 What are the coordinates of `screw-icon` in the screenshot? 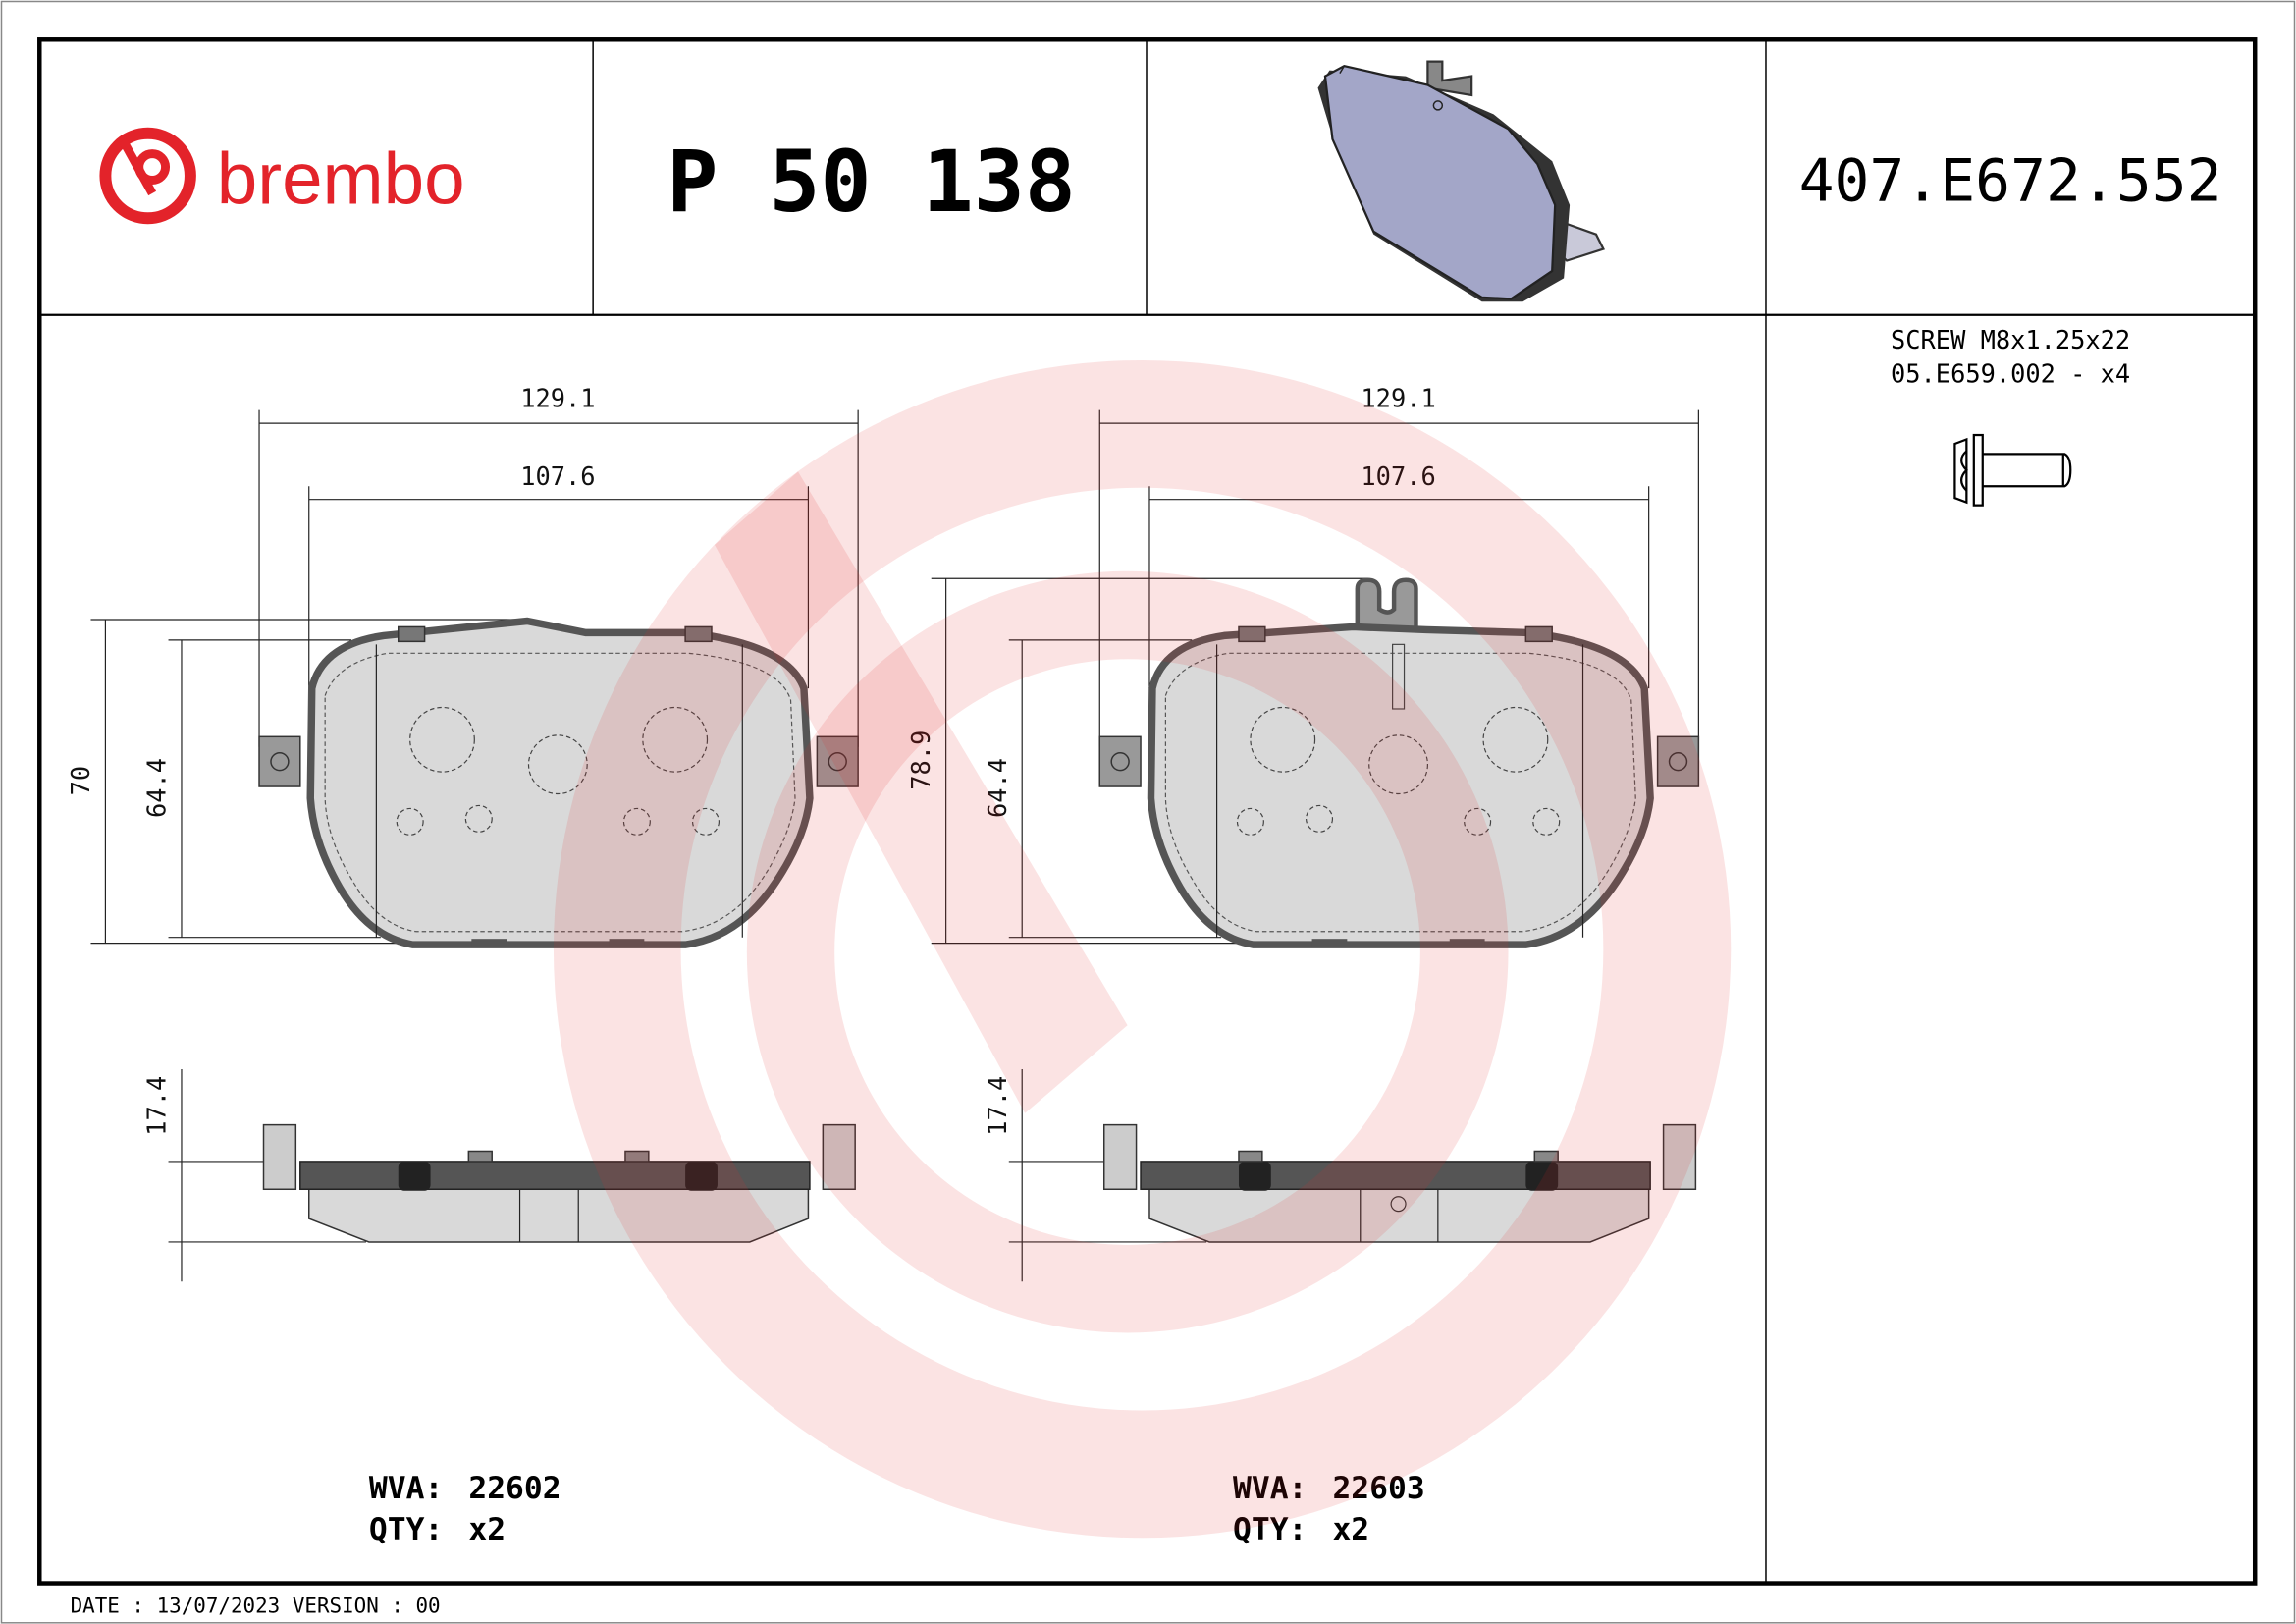 It's located at (2012, 470).